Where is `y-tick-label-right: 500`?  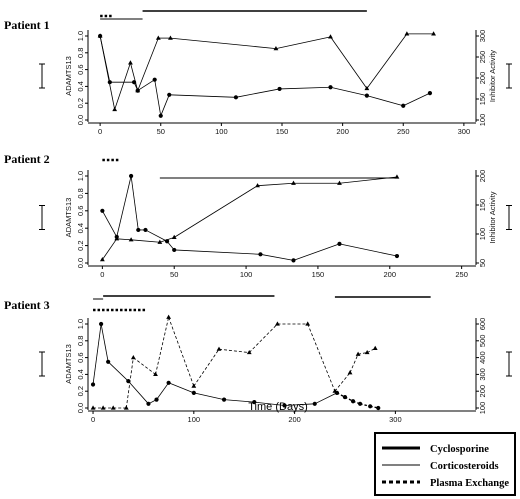
y-tick-label-right: 500 is located at coordinates (482, 341).